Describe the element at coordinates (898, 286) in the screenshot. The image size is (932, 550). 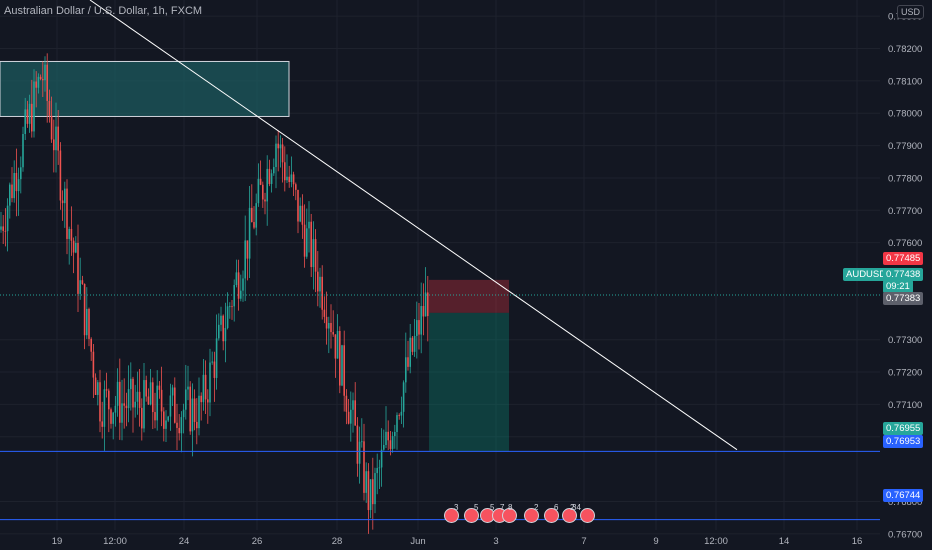
I see `countdown-tag: 09:21` at that location.